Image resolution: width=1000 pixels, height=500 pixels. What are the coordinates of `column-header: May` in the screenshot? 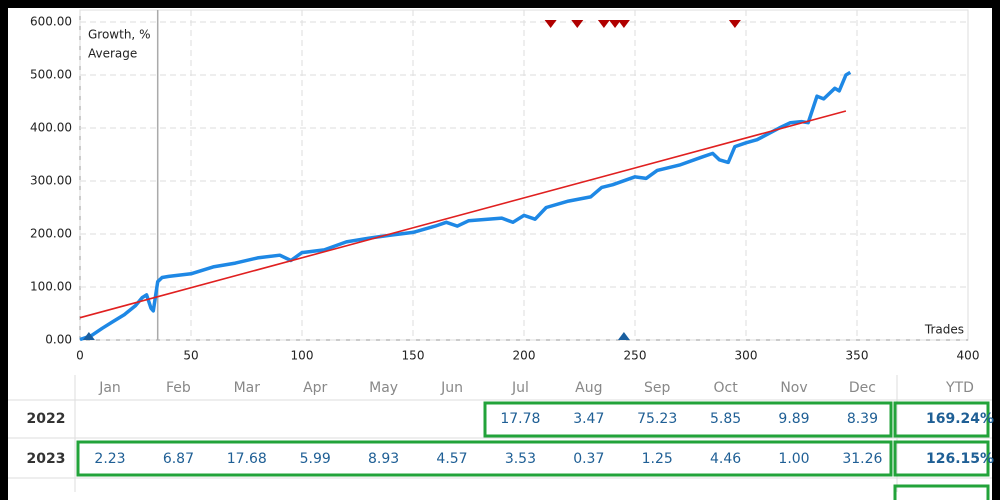 It's located at (383, 388).